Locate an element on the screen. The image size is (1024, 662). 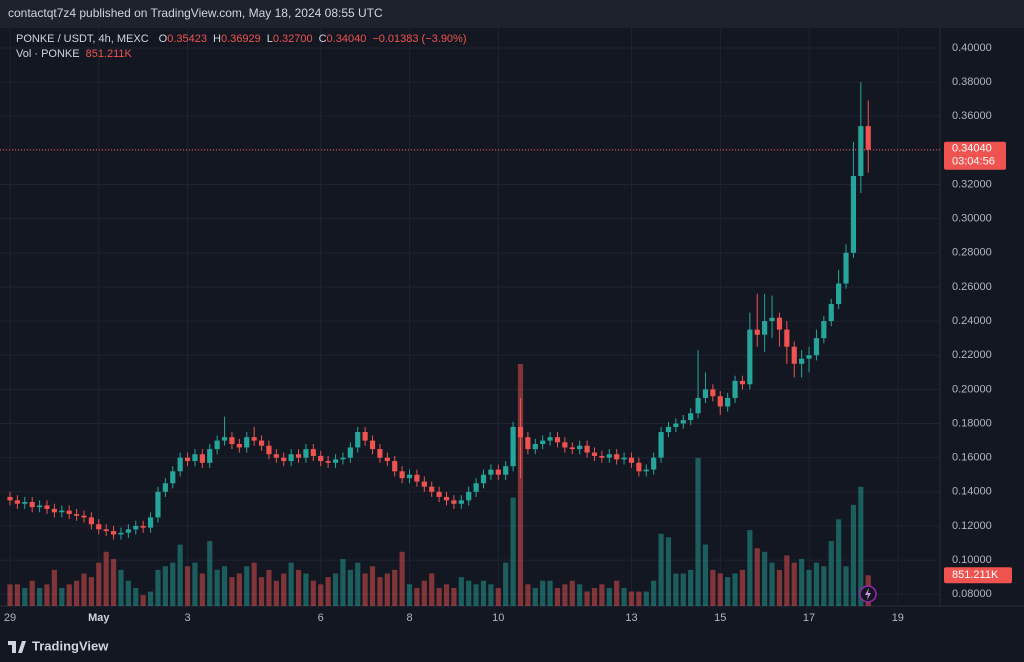
ohlc-value: 0.36929 is located at coordinates (241, 39).